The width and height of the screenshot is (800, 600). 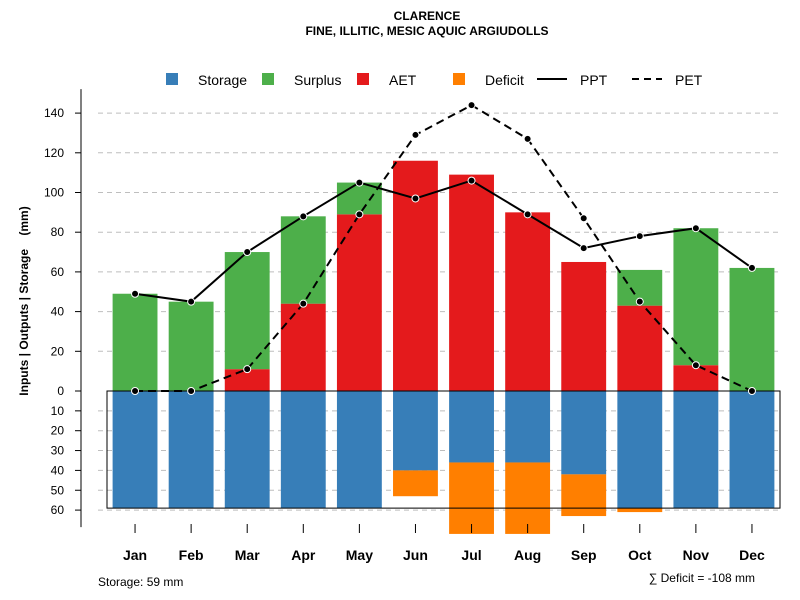 I want to click on deficit-bar-jul, so click(x=471, y=498).